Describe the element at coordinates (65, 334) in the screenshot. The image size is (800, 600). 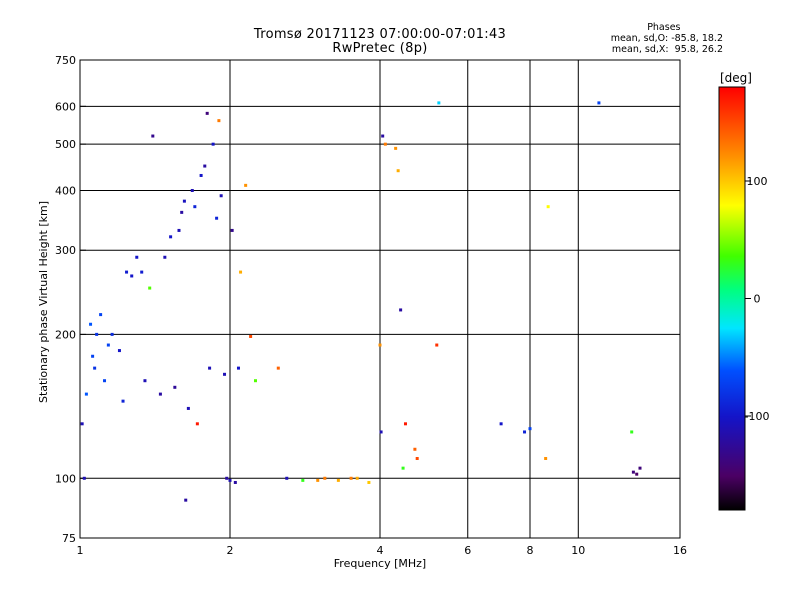
I see `y-tick-label: 200` at that location.